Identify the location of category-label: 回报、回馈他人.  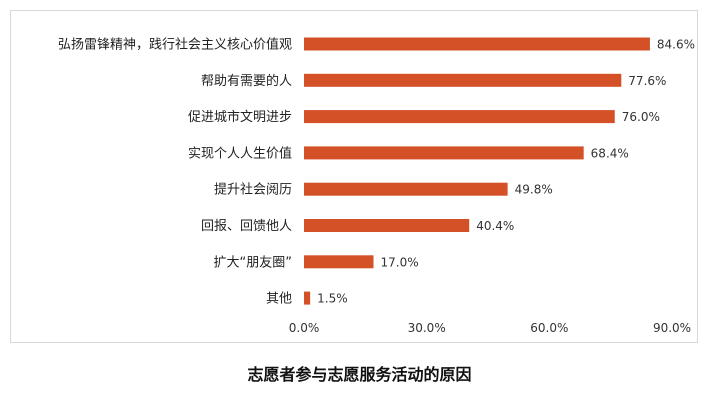
(246, 226).